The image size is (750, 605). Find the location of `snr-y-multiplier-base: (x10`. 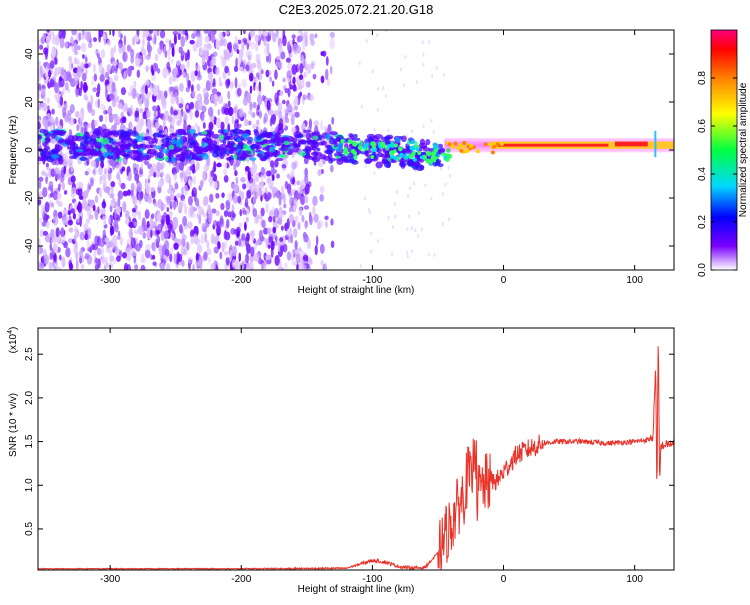

snr-y-multiplier-base: (x10 is located at coordinates (13, 343).